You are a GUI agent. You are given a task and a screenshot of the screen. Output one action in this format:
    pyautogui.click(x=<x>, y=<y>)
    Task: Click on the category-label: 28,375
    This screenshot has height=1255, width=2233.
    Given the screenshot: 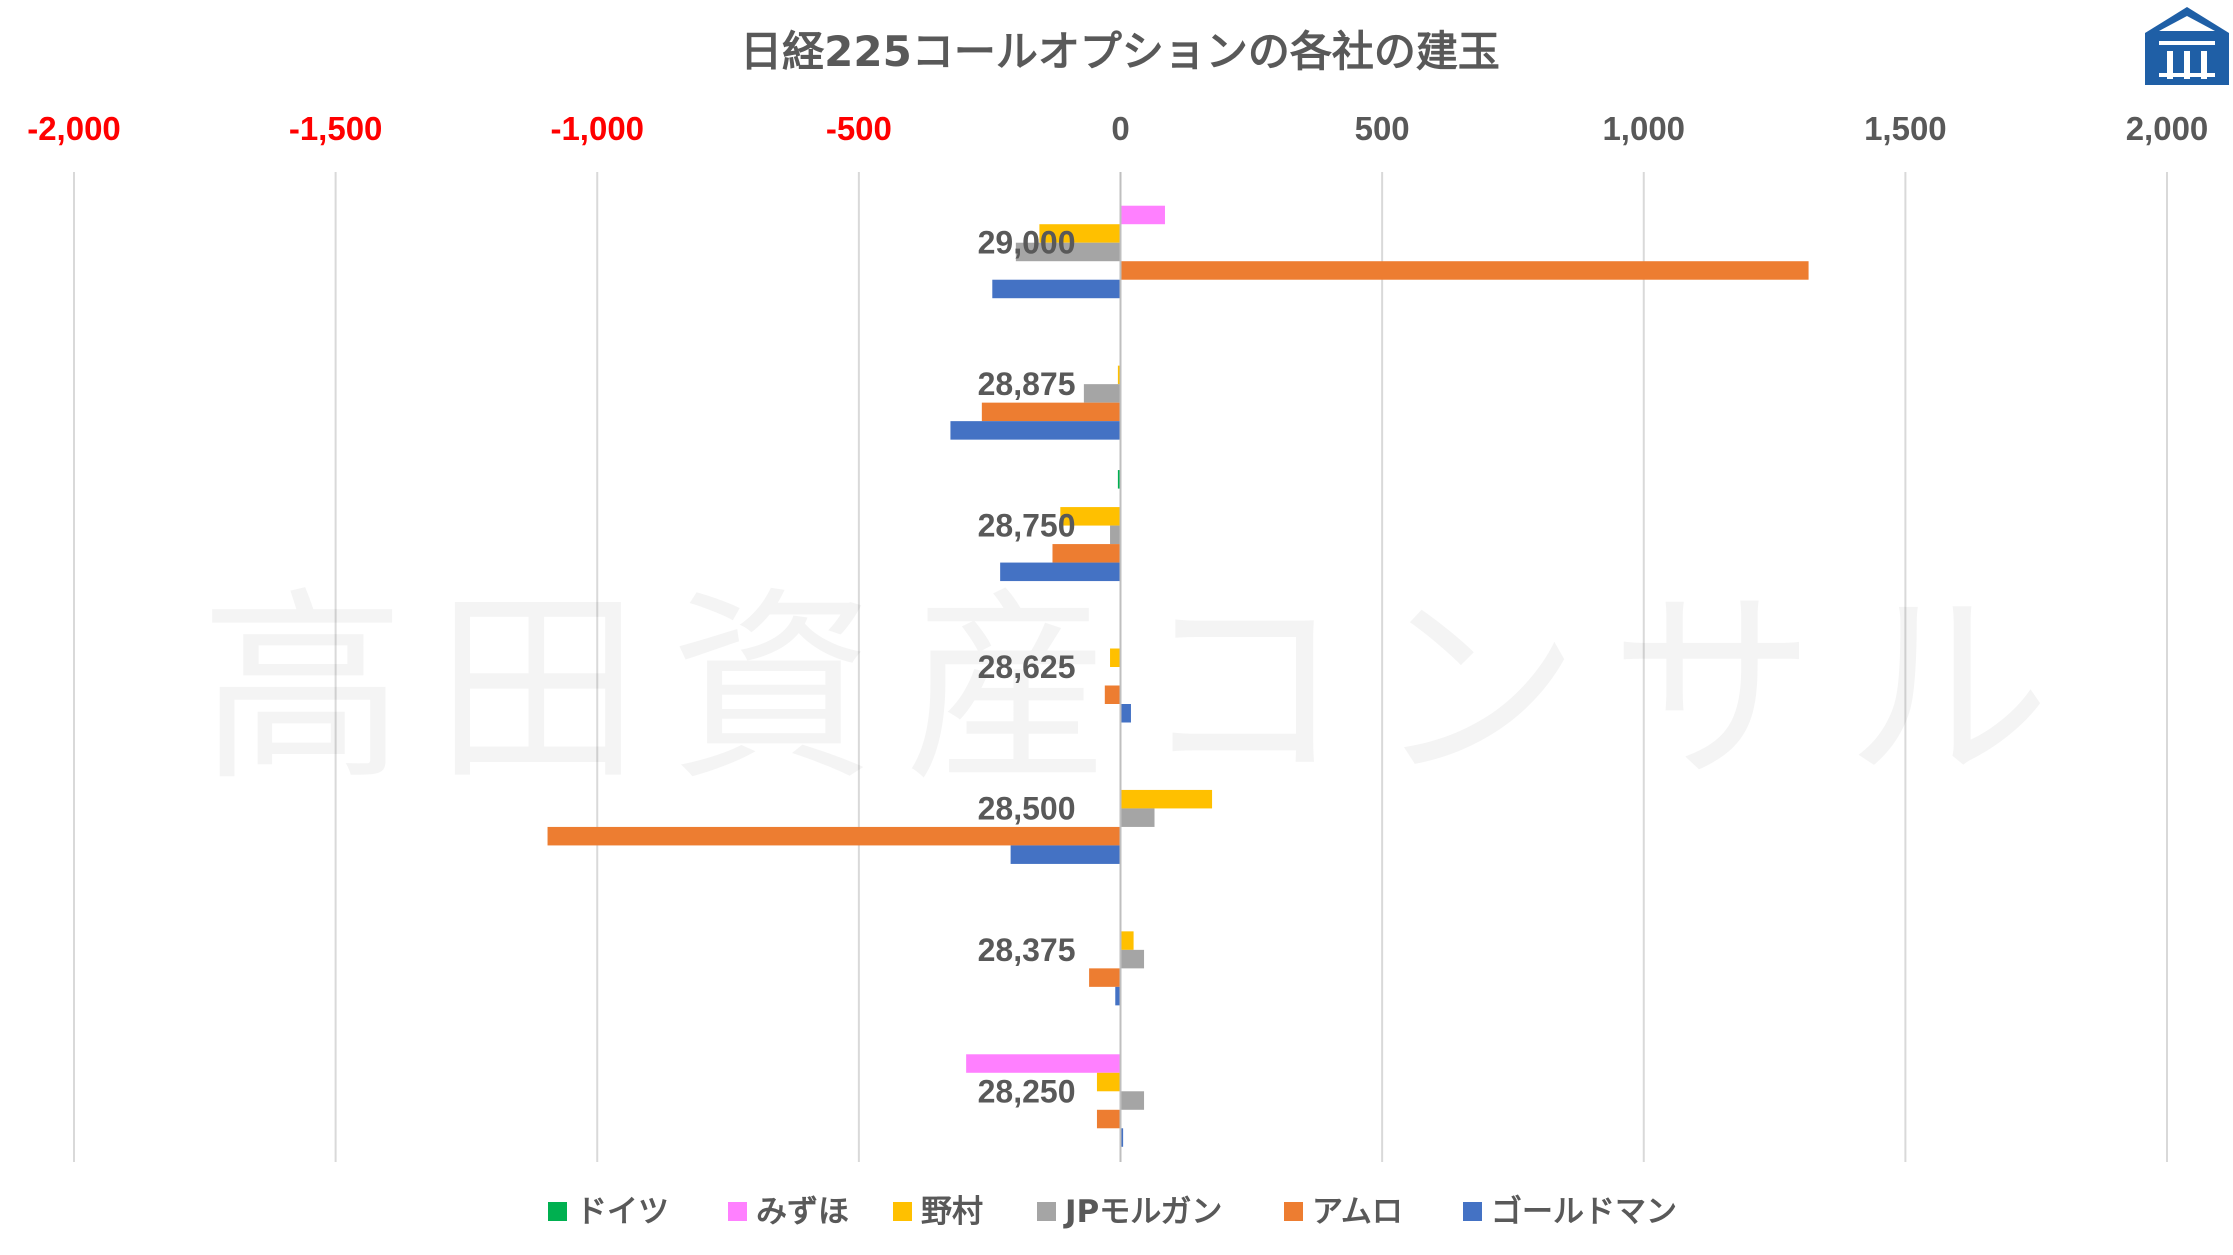 What is the action you would take?
    pyautogui.click(x=1027, y=950)
    